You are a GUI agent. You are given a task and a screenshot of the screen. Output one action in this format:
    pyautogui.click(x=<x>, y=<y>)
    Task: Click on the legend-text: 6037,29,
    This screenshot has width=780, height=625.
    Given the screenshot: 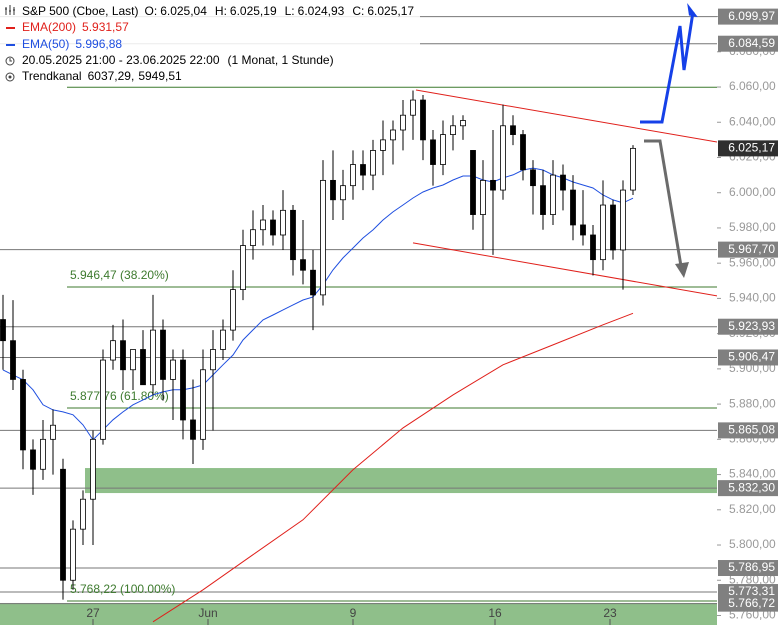 What is the action you would take?
    pyautogui.click(x=111, y=76)
    